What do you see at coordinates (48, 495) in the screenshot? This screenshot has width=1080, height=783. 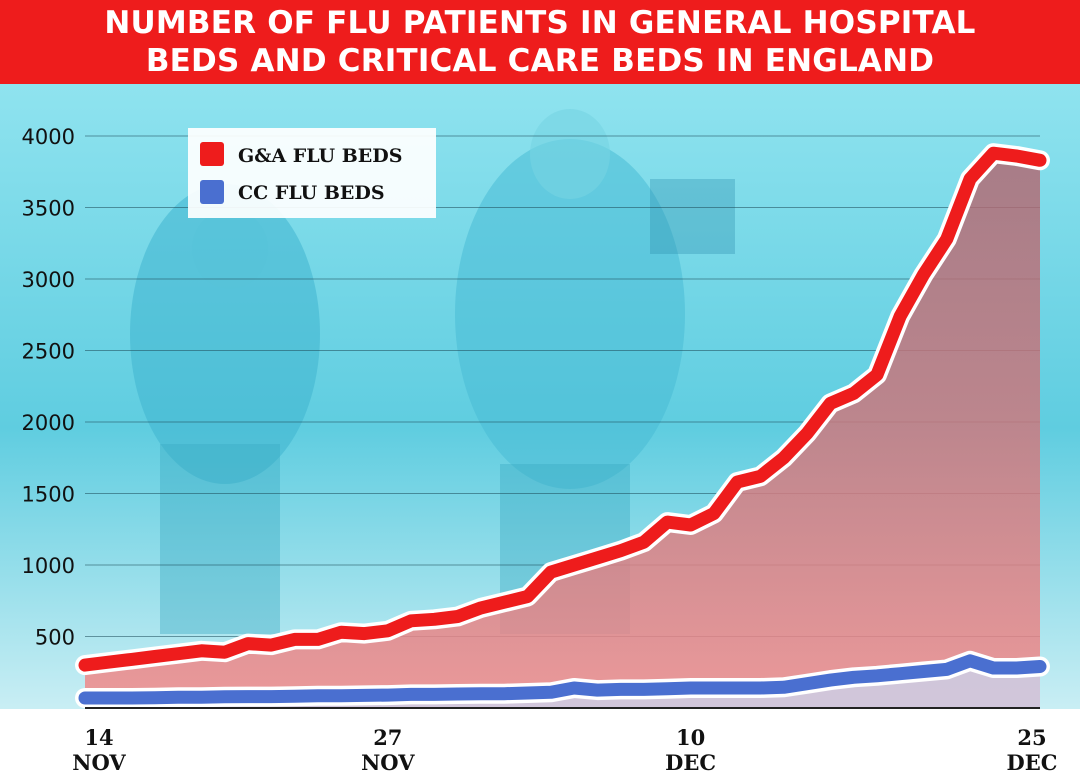 I see `y-tick-label-1500: 1500` at bounding box center [48, 495].